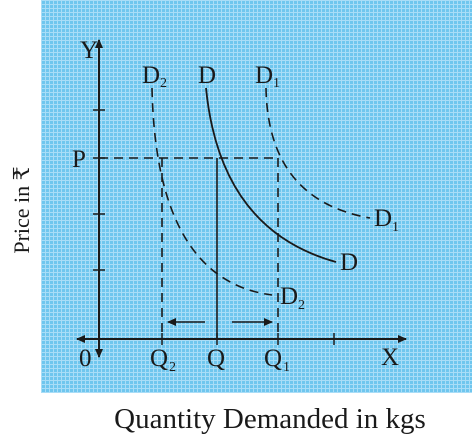 The image size is (472, 442). Describe the element at coordinates (318, 153) in the screenshot. I see `demand-curve-d1` at that location.